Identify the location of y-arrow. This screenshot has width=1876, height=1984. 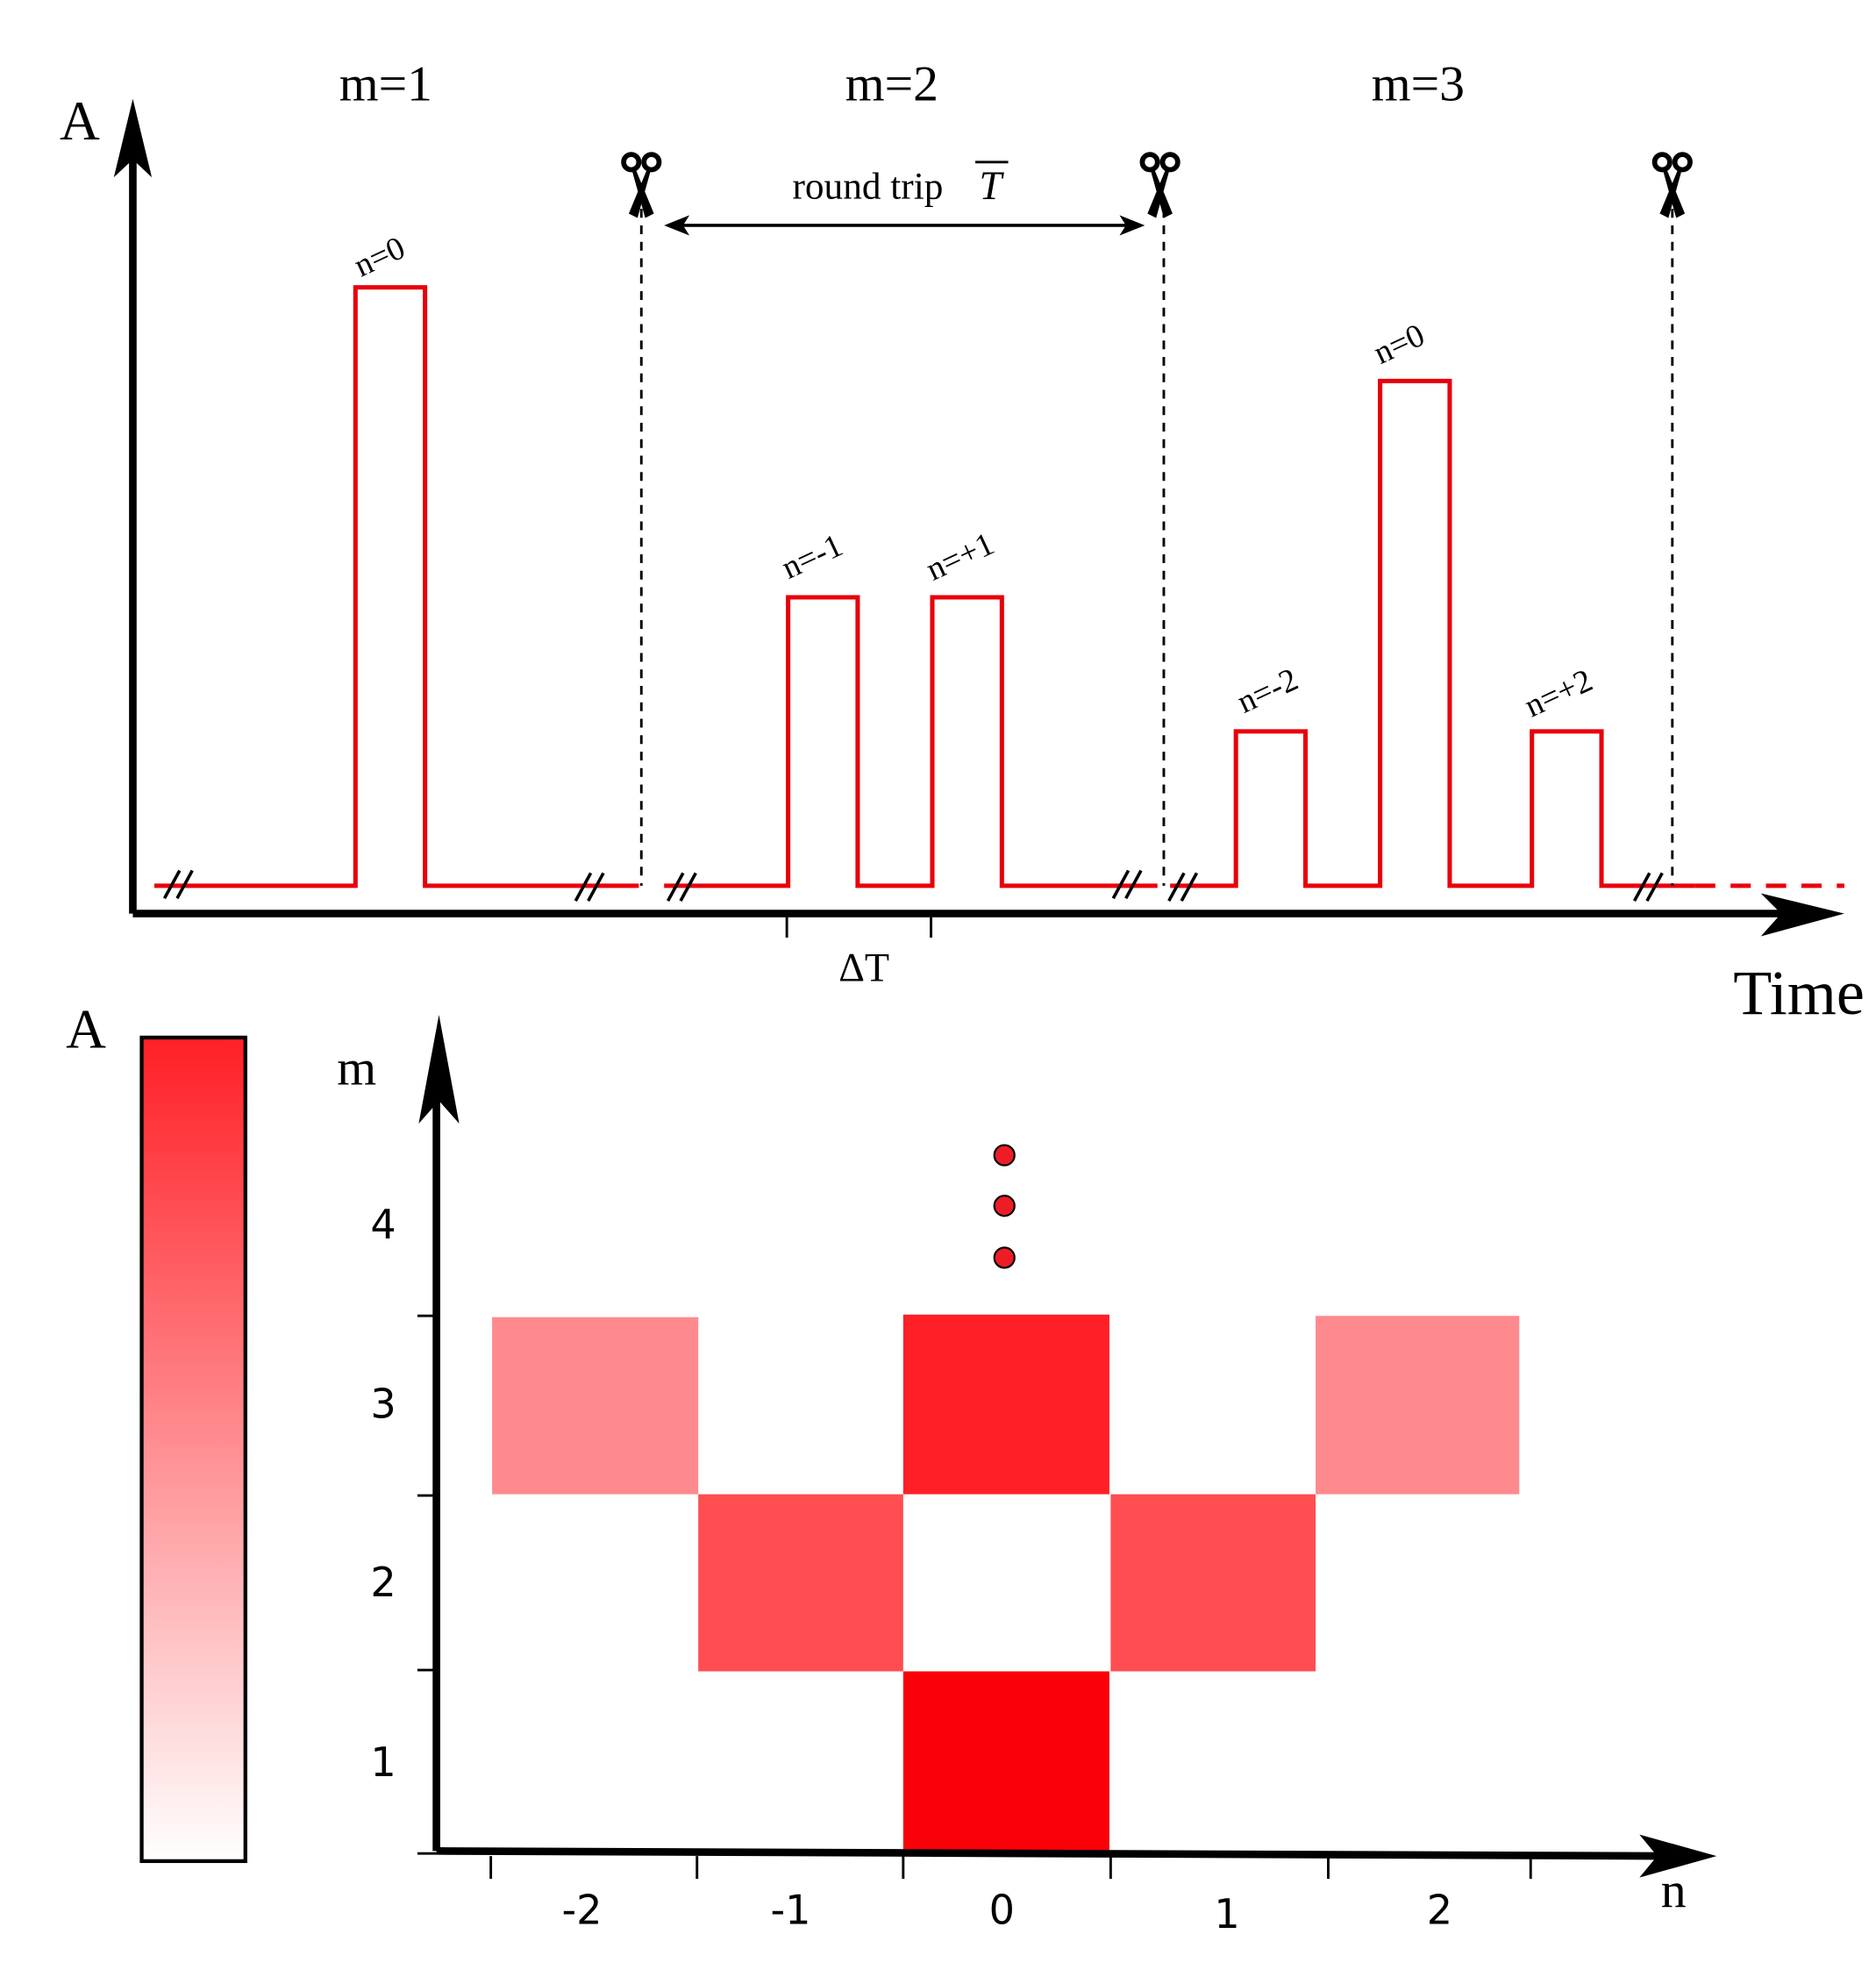
(133, 138).